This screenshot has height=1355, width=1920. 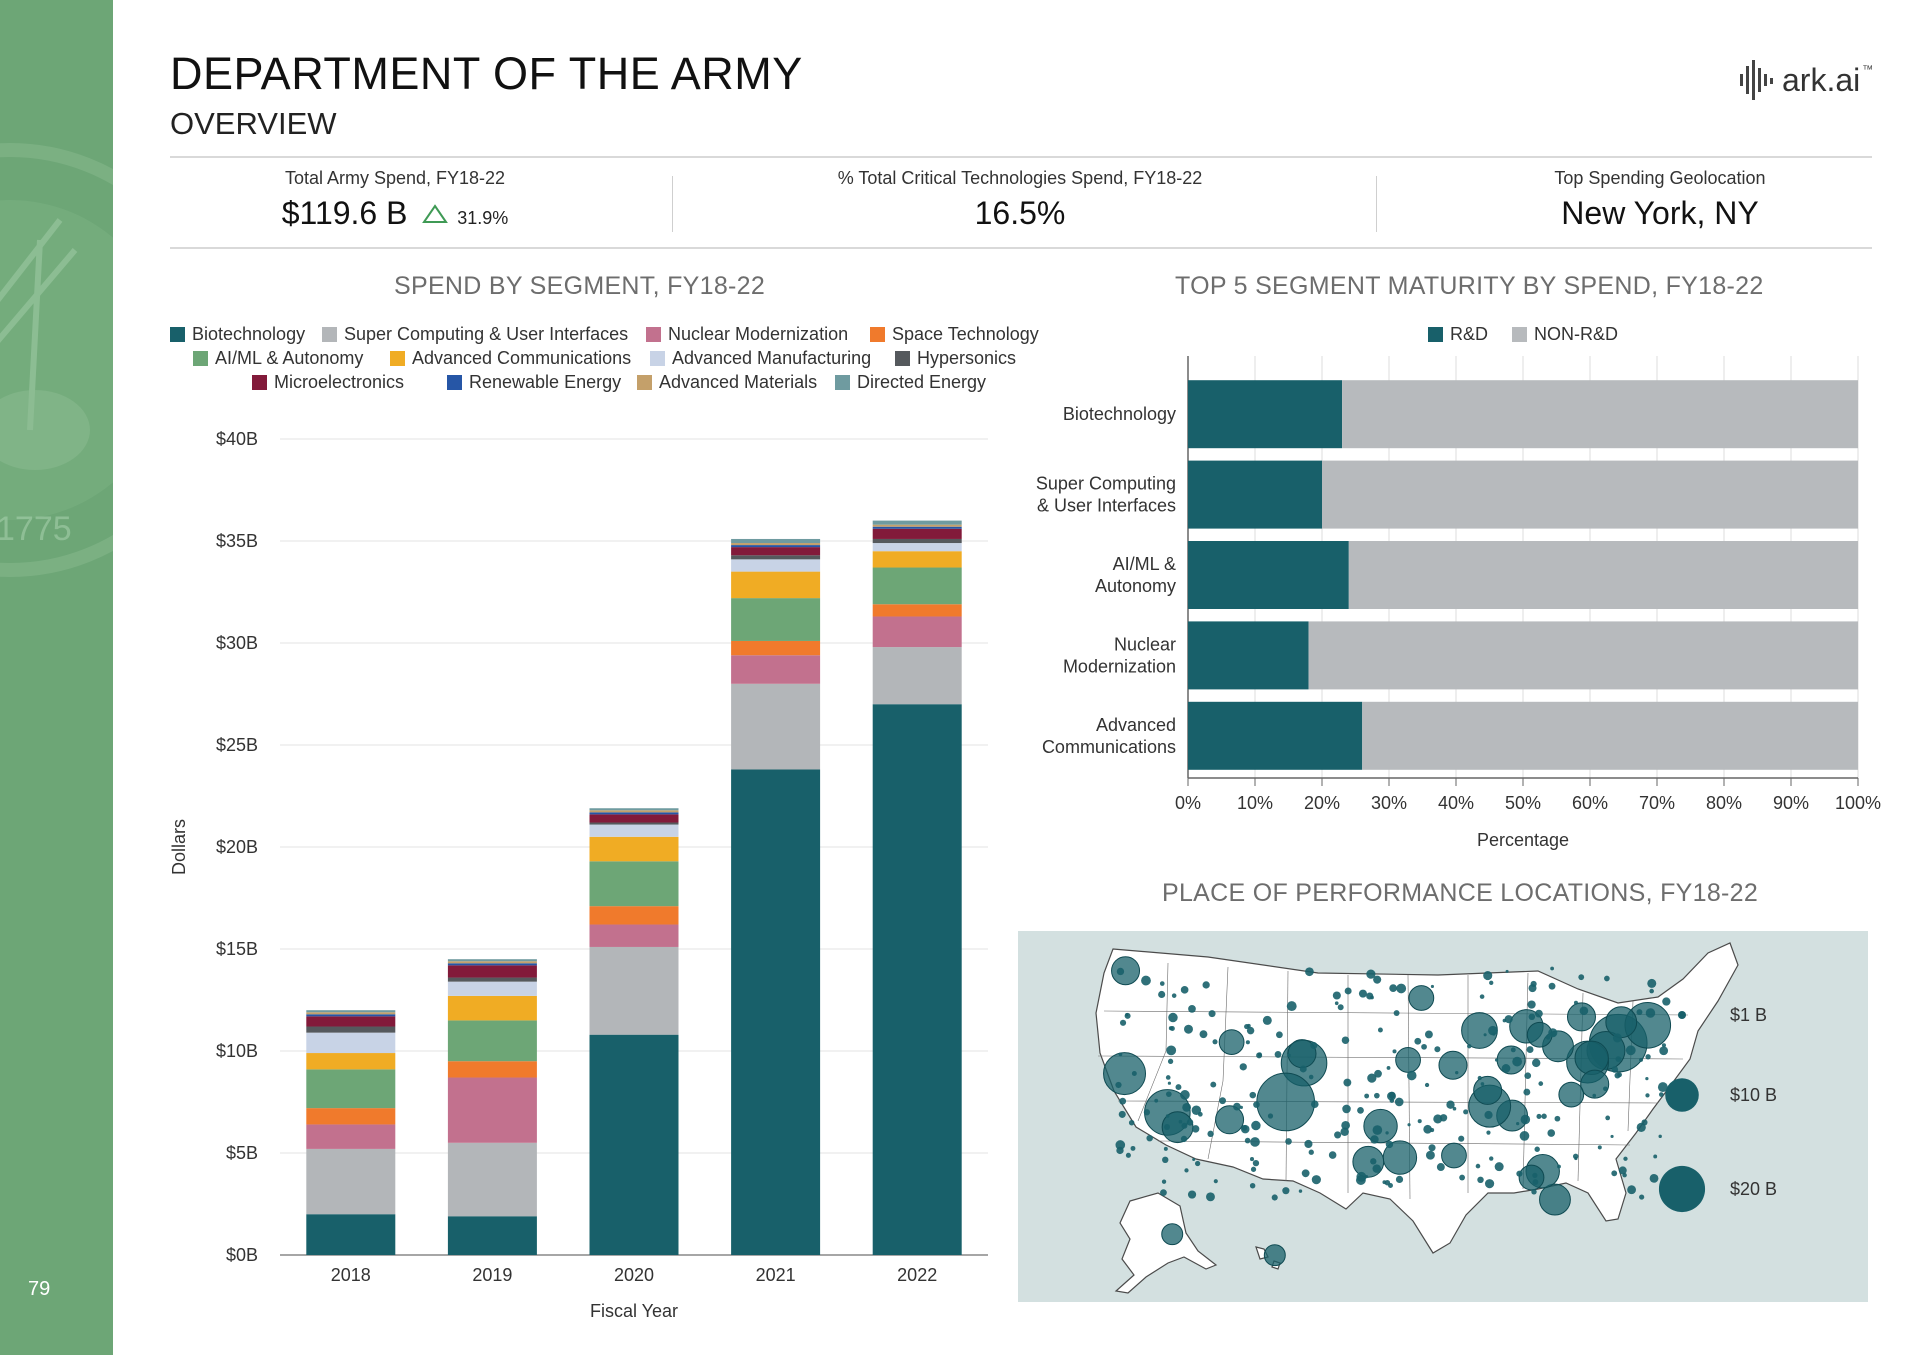 What do you see at coordinates (917, 676) in the screenshot?
I see `bar-2022-super-computing-user-interfaces` at bounding box center [917, 676].